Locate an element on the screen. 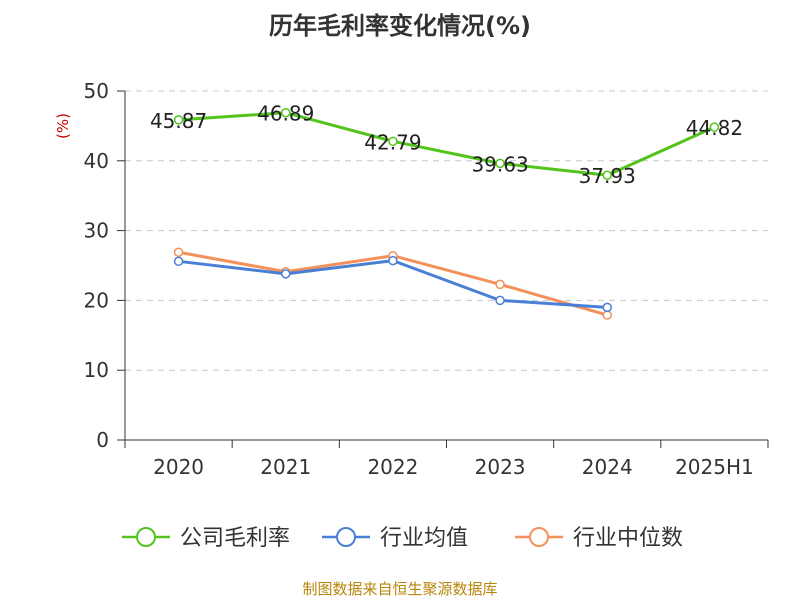 This screenshot has height=600, width=800. data-label: 45.87 is located at coordinates (178, 121).